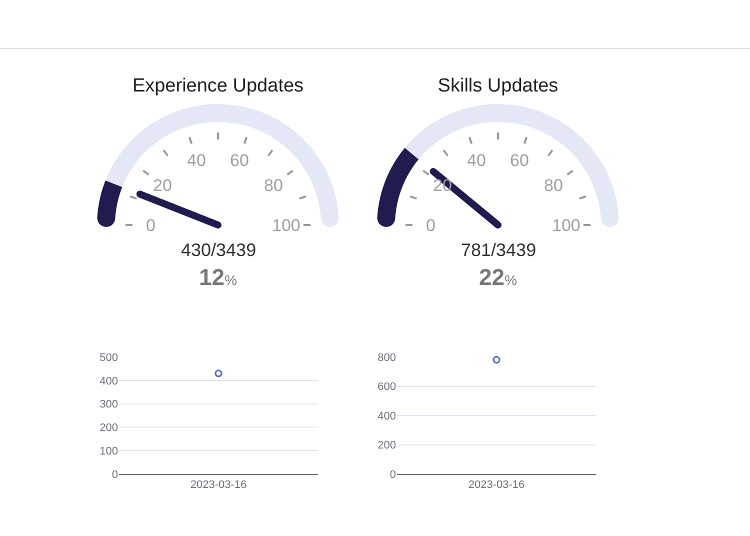 This screenshot has width=750, height=536. I want to click on chart-title: Experience Updates, so click(218, 86).